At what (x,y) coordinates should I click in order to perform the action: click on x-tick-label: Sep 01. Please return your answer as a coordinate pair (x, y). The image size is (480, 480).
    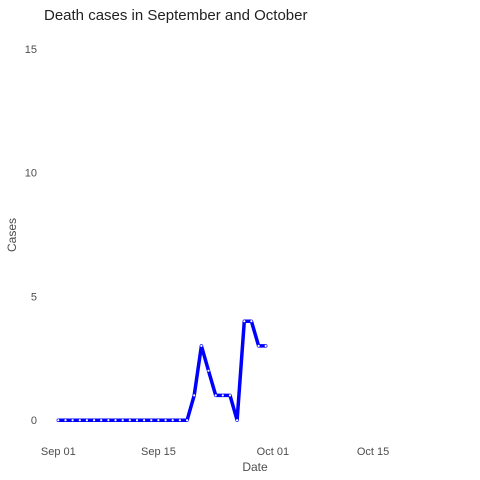
    Looking at the image, I should click on (58, 452).